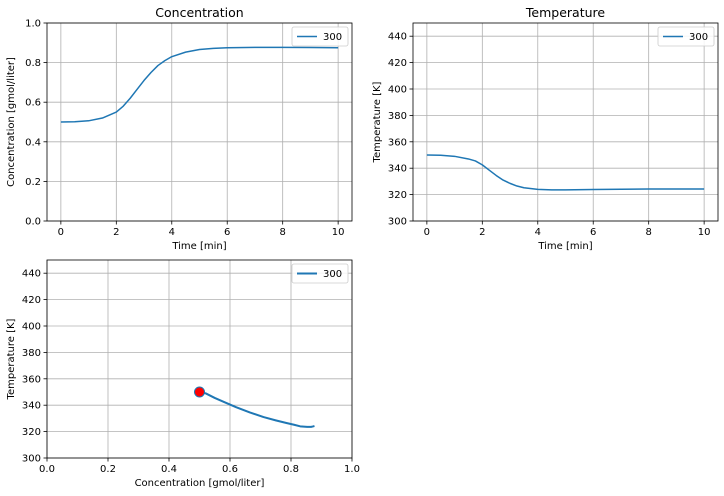 The height and width of the screenshot is (496, 724). What do you see at coordinates (230, 469) in the screenshot?
I see `x-tick-label: 0.6` at bounding box center [230, 469].